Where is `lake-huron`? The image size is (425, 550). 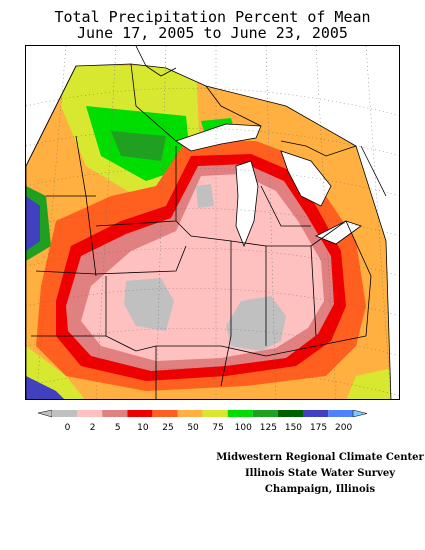 lake-huron is located at coordinates (306, 178).